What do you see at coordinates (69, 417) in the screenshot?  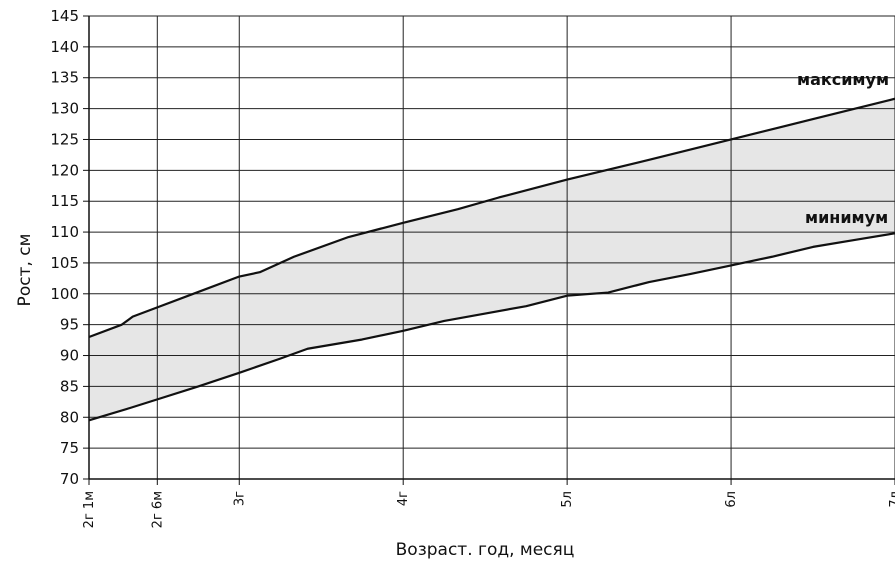 I see `y-tick-label: 80` at bounding box center [69, 417].